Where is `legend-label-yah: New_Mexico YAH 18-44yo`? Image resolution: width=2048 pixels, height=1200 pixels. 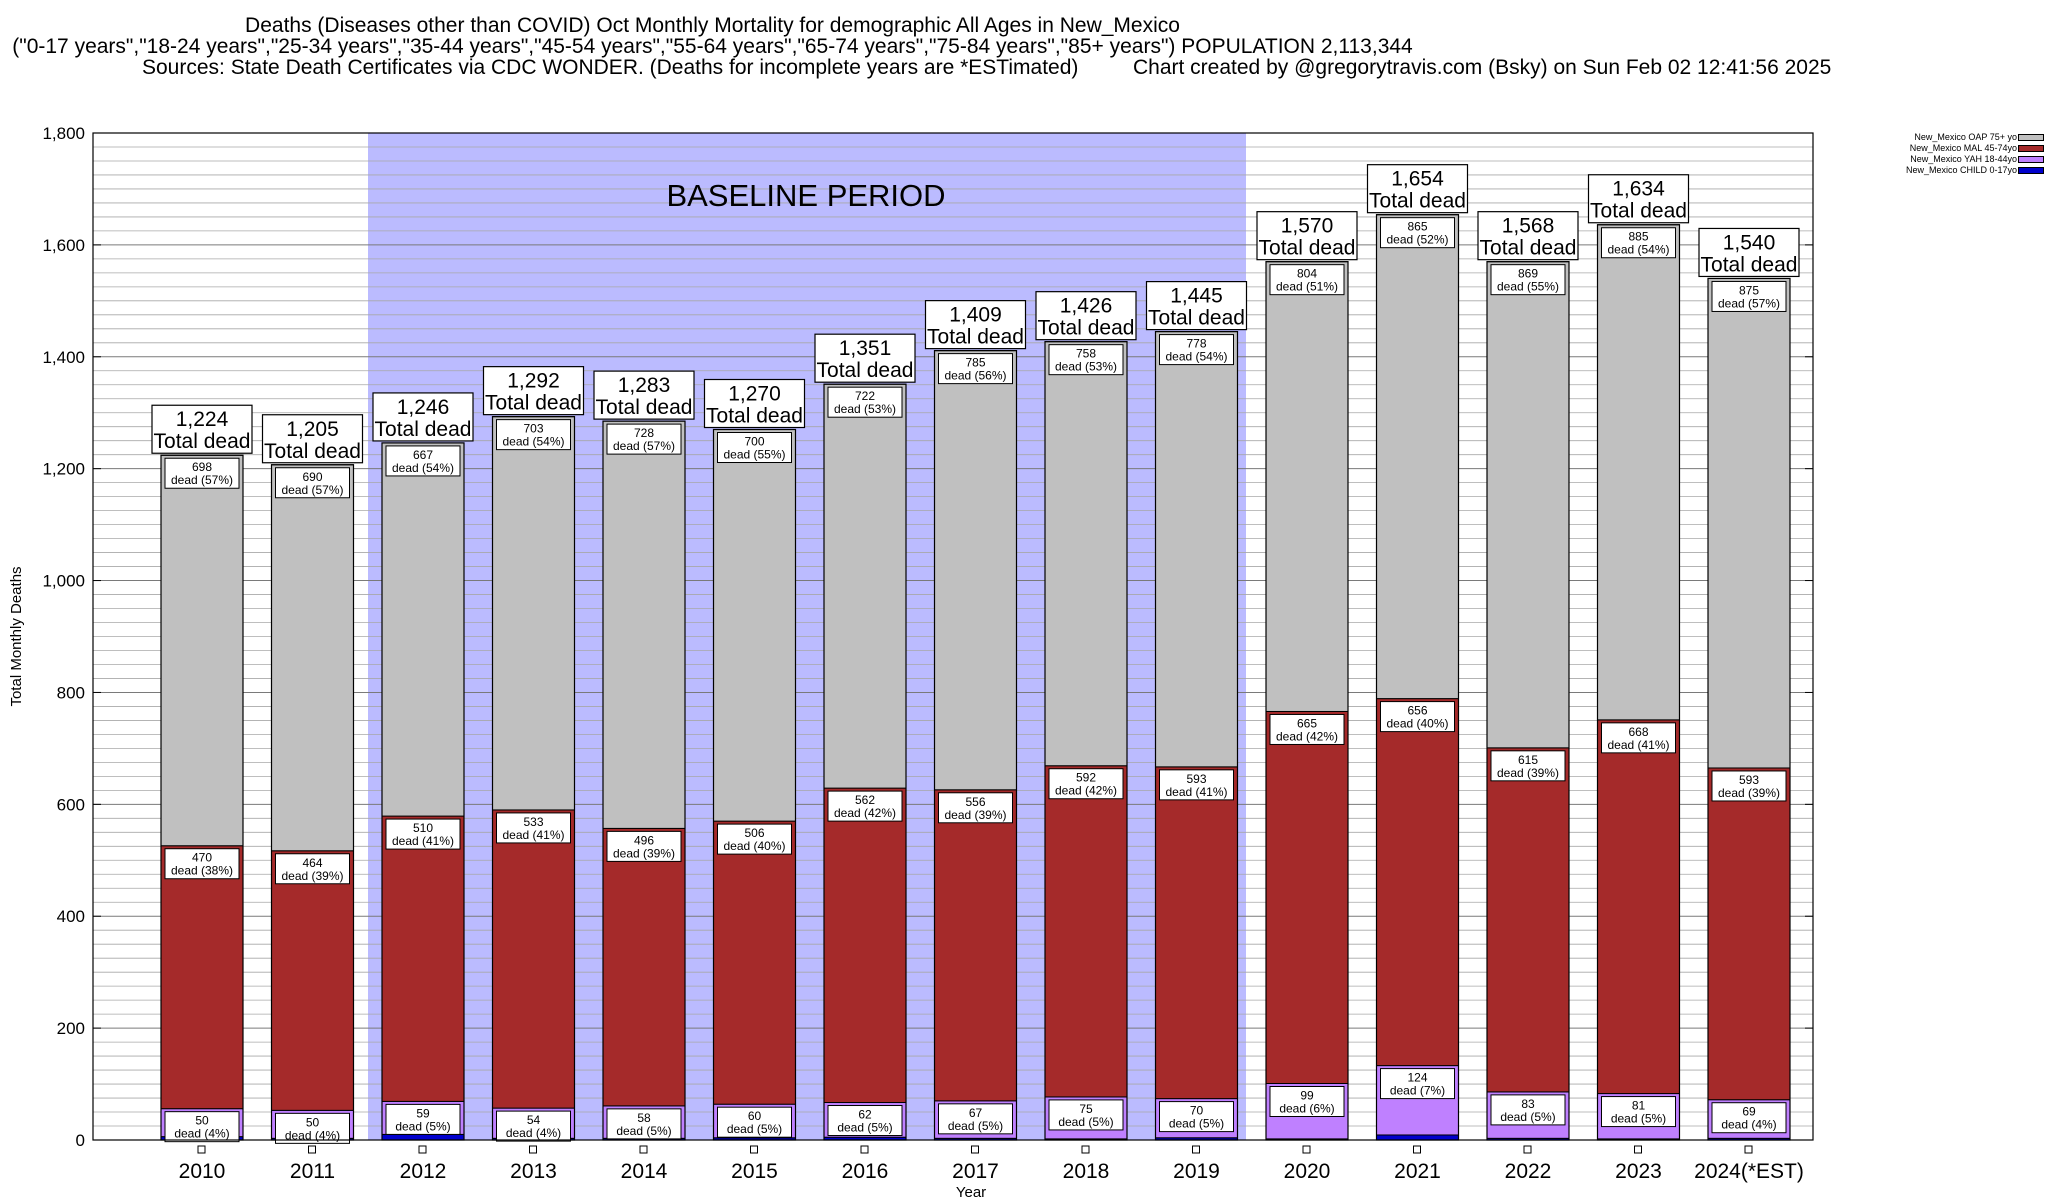
legend-label-yah: New_Mexico YAH 18-44yo is located at coordinates (1963, 159).